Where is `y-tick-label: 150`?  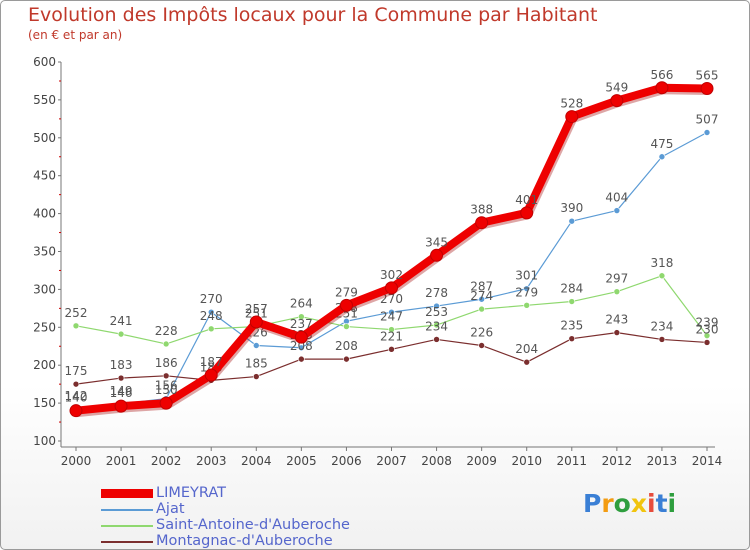
y-tick-label: 150 is located at coordinates (44, 403).